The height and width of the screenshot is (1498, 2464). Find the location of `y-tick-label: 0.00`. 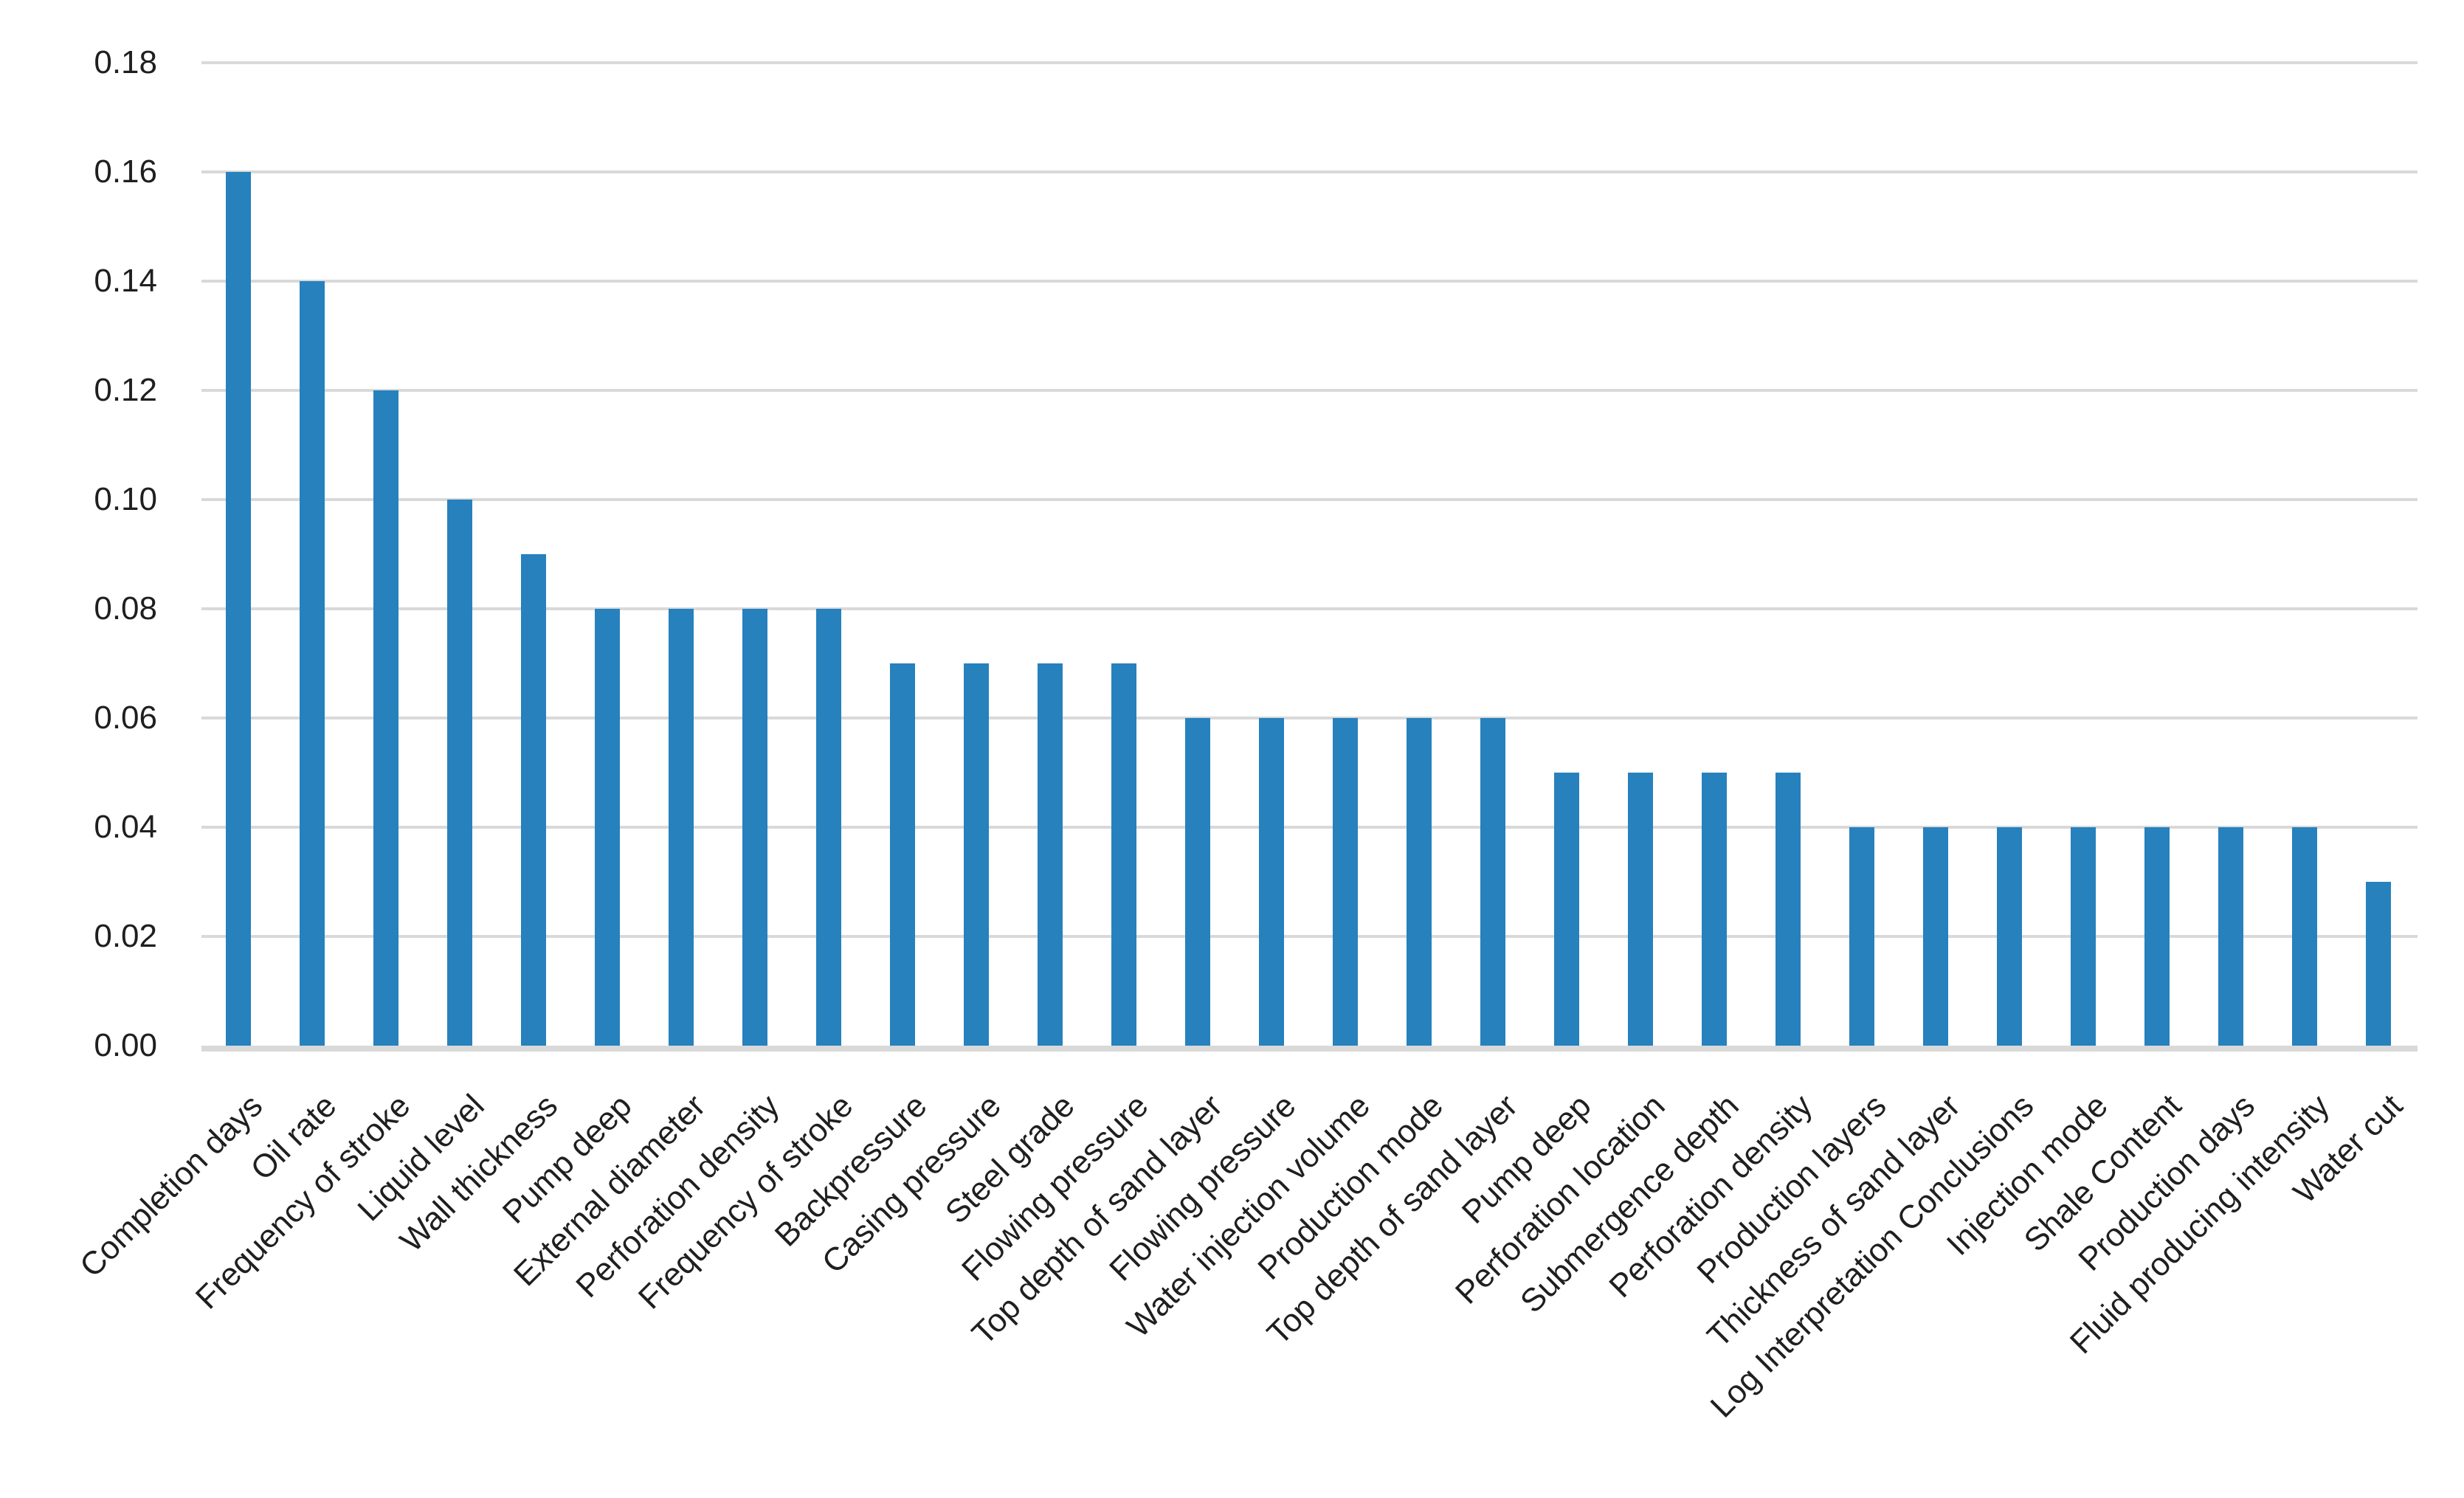

y-tick-label: 0.00 is located at coordinates (125, 1045).